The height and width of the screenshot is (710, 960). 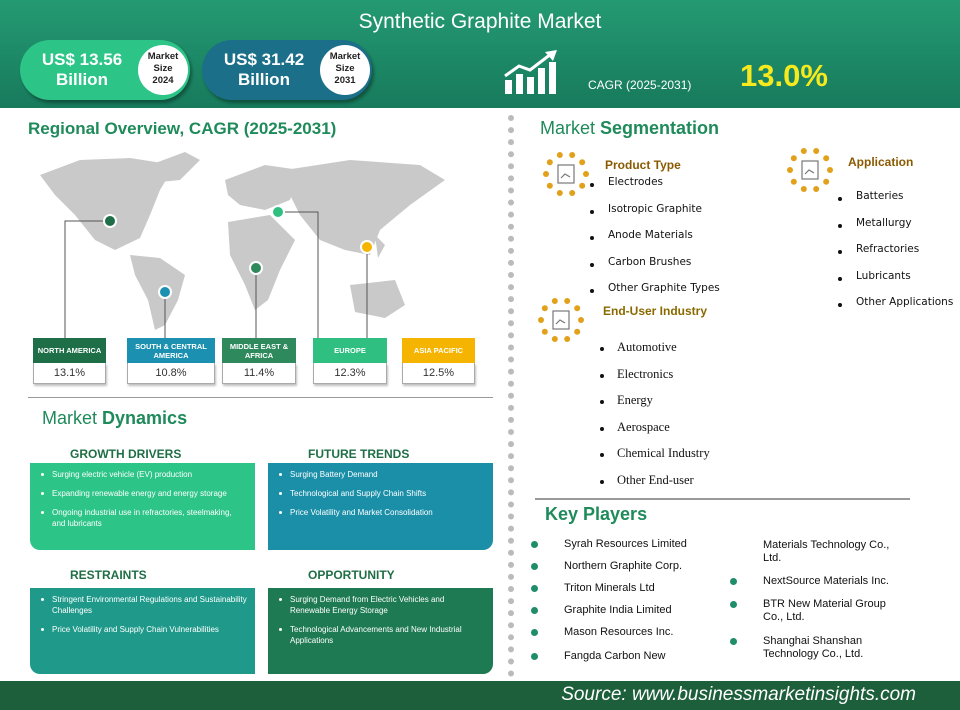 What do you see at coordinates (143, 474) in the screenshot?
I see `card-item: Surging electric vehicle (EV) production` at bounding box center [143, 474].